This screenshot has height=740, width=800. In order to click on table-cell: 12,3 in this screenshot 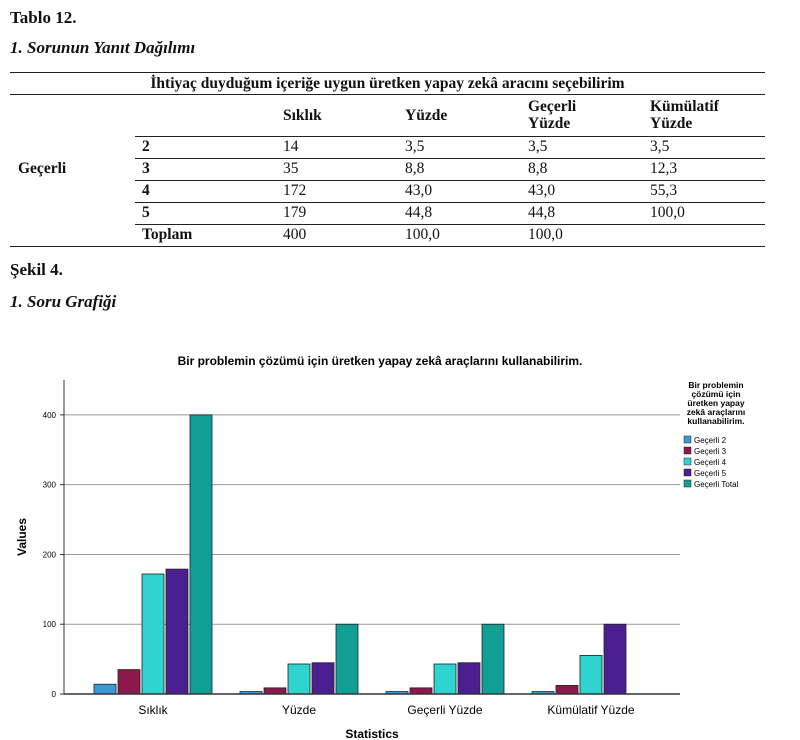, I will do `click(664, 168)`.